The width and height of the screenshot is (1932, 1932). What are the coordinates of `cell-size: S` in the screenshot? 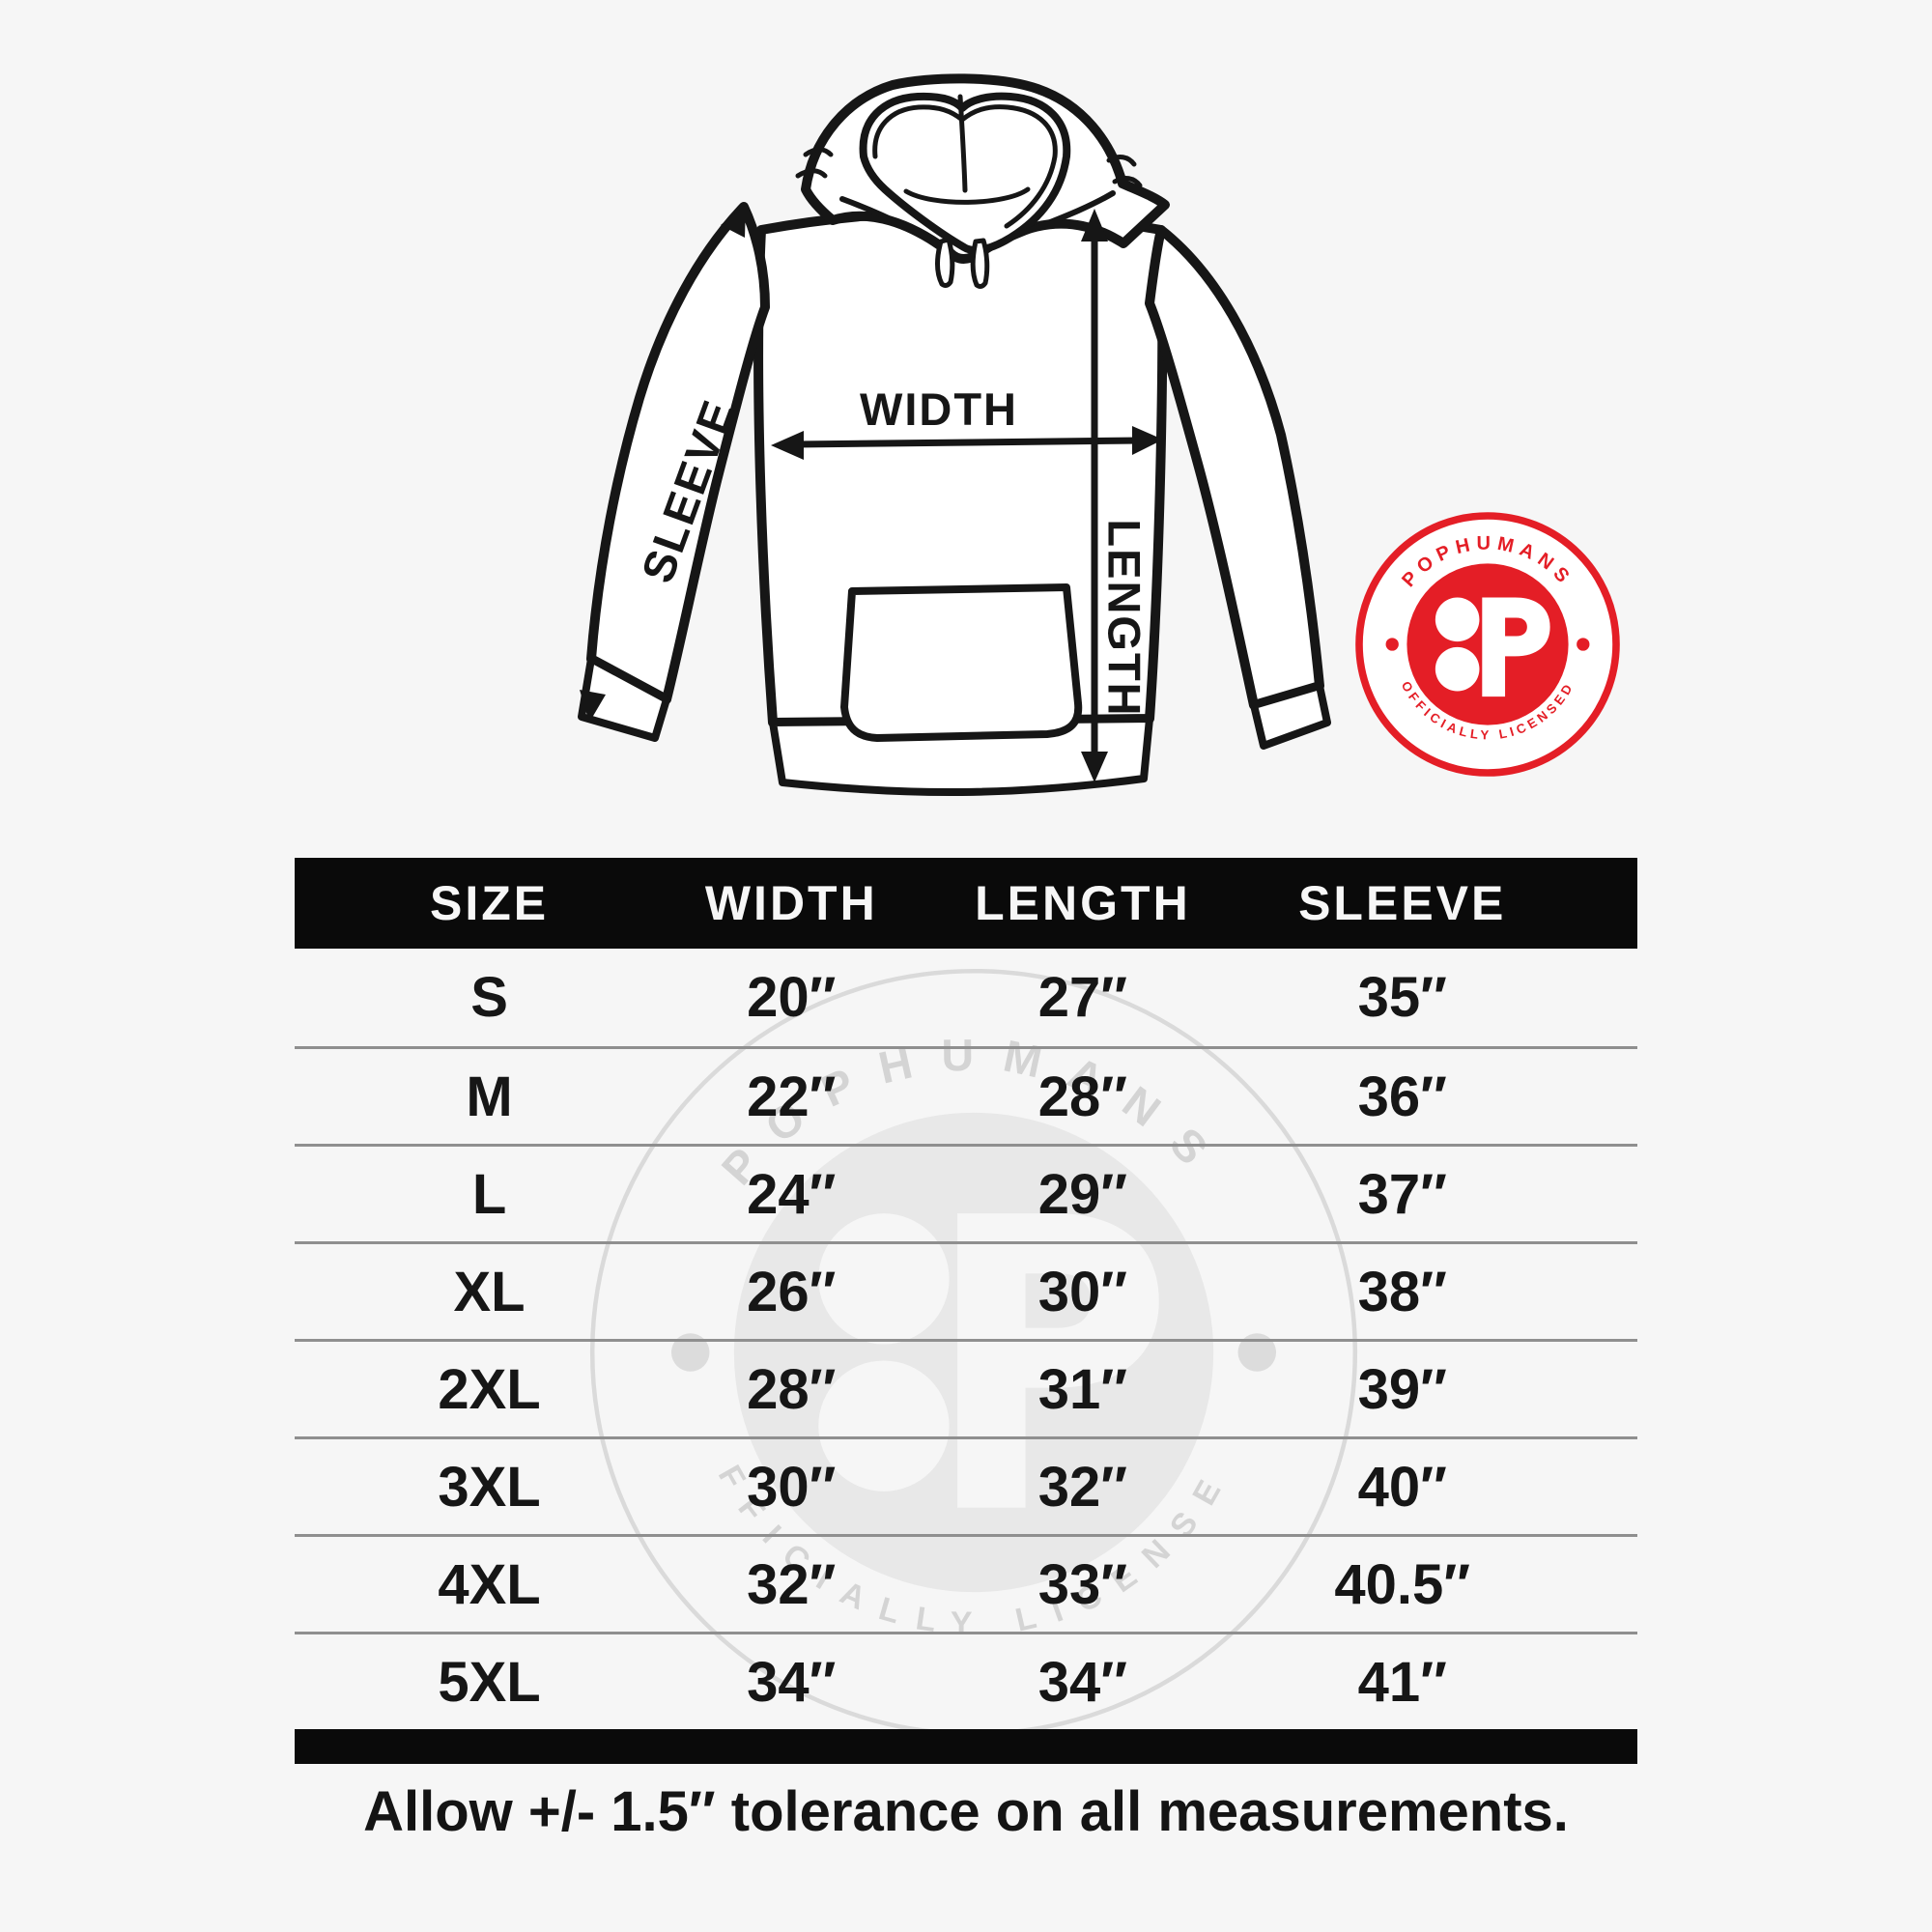 It's located at (489, 997).